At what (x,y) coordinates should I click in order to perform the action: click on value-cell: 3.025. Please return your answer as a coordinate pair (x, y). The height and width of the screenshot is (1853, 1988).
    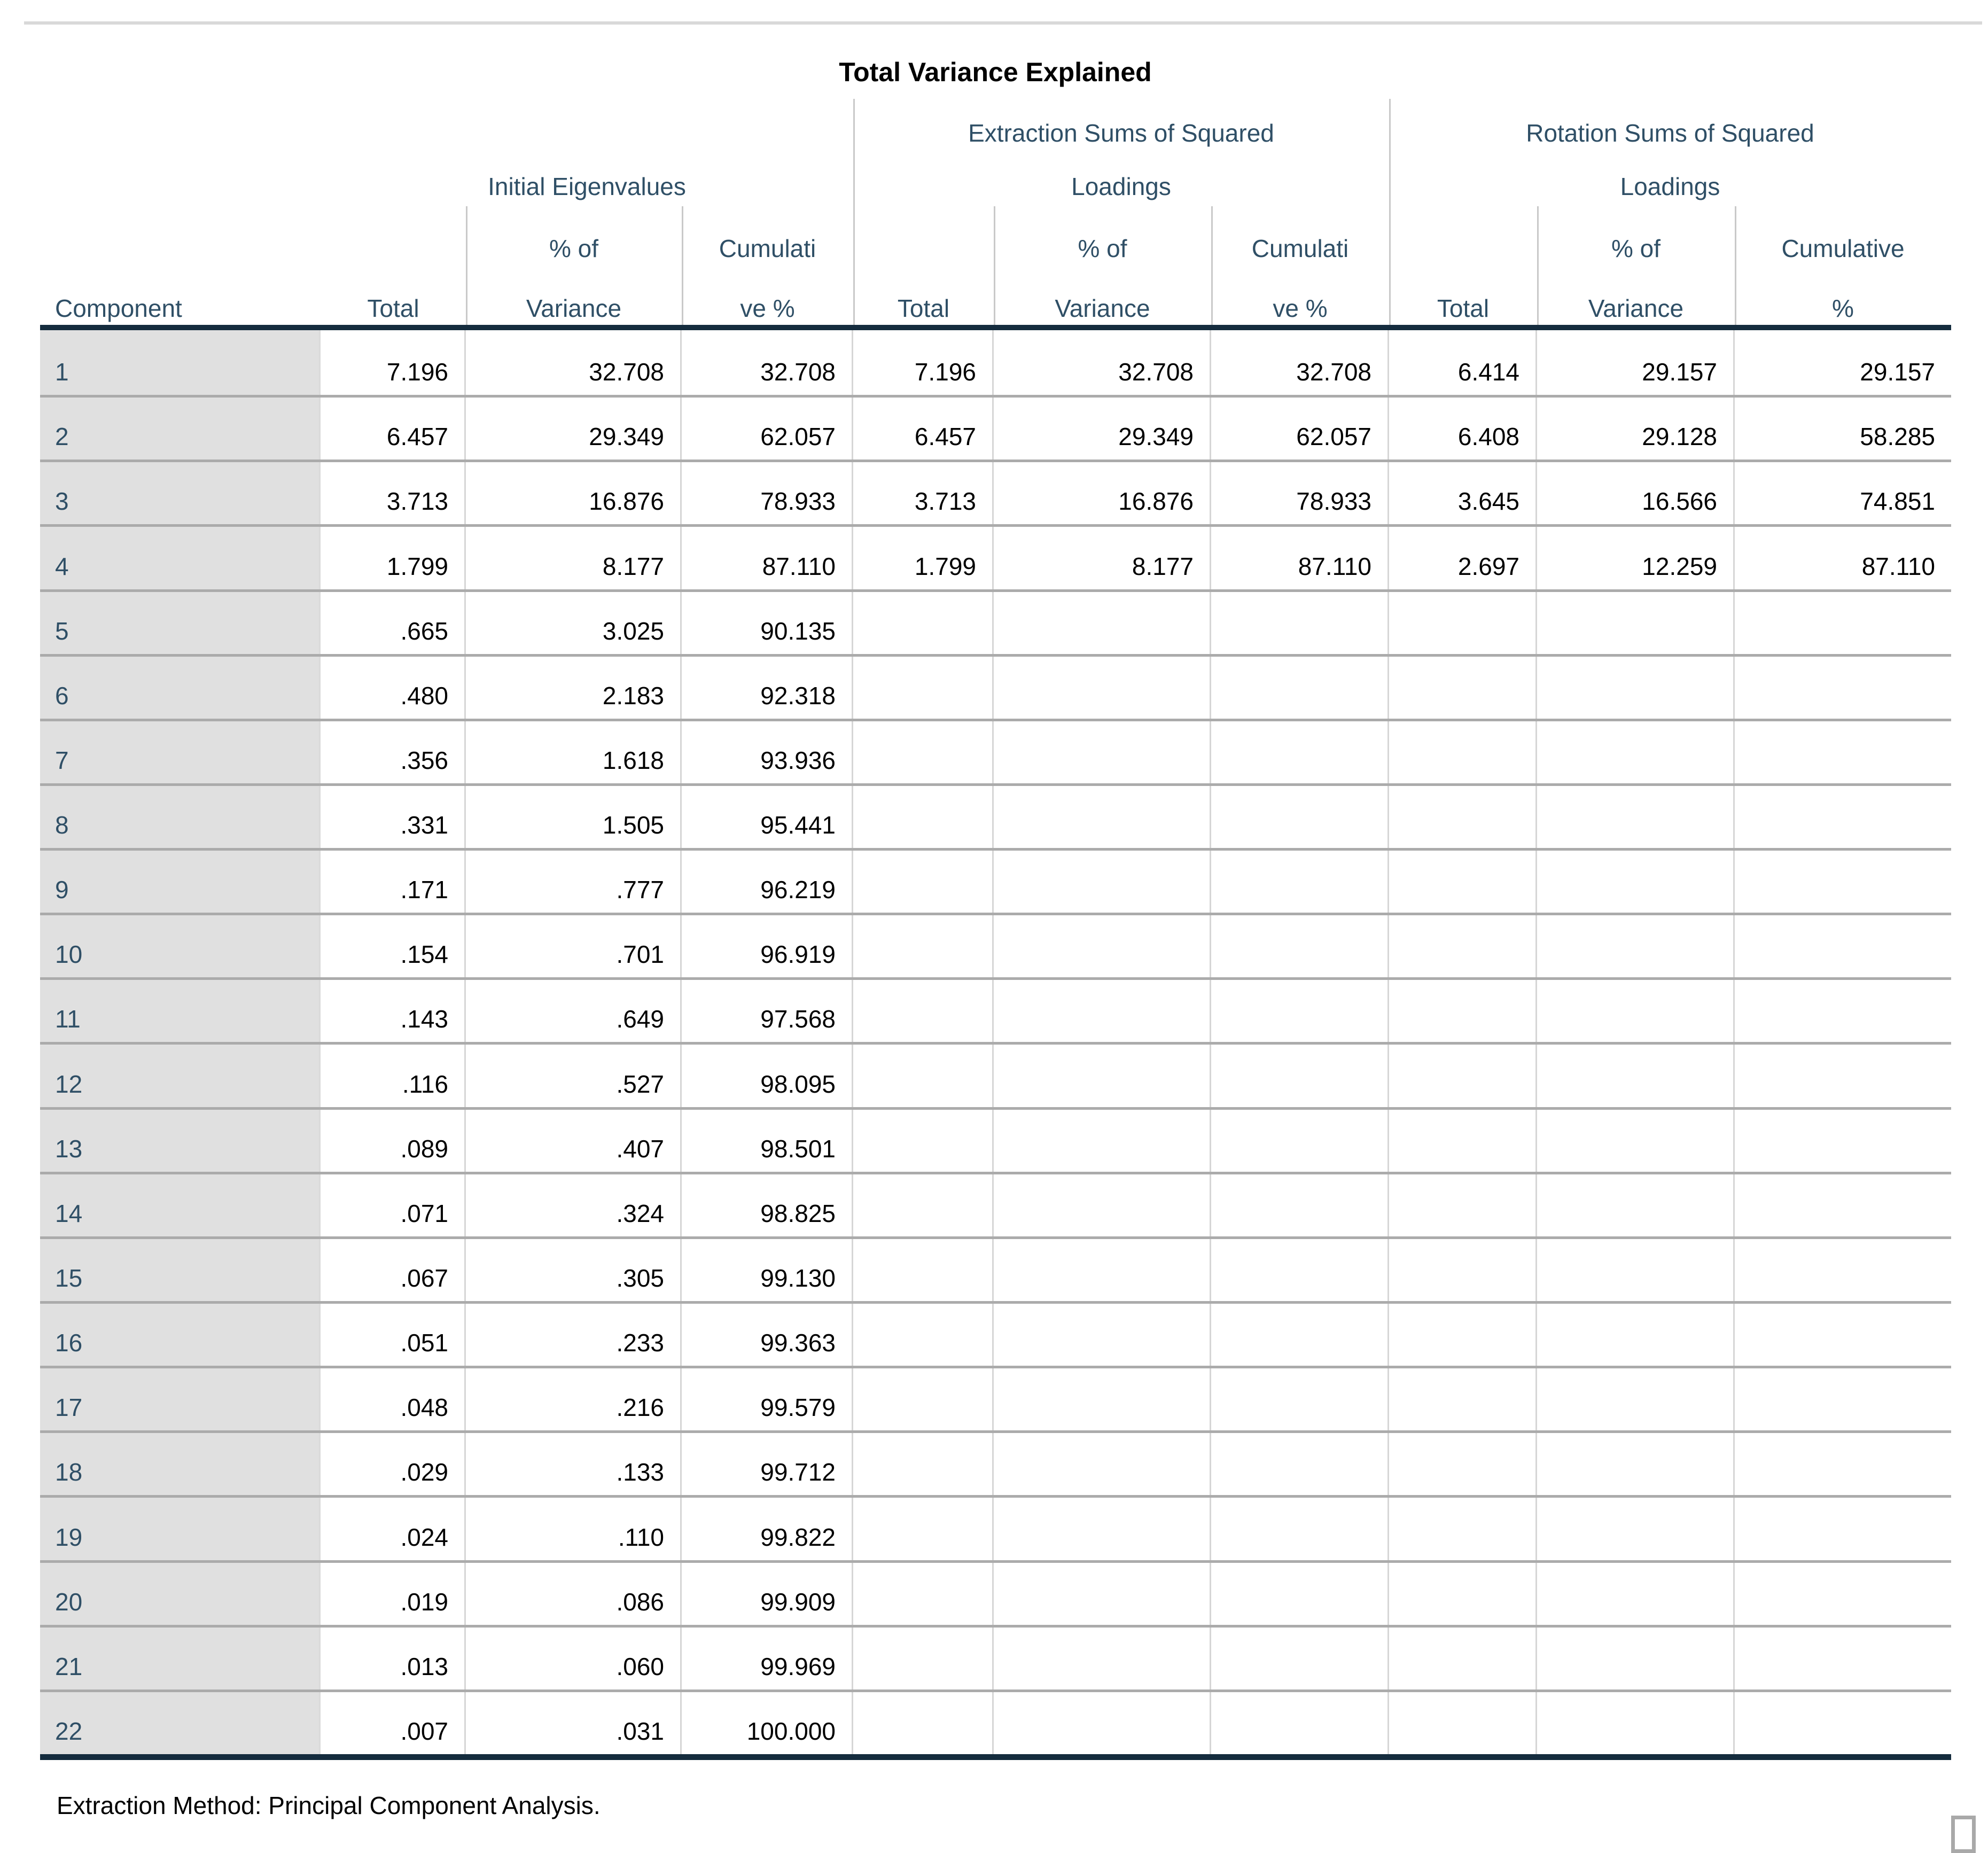
    Looking at the image, I should click on (574, 622).